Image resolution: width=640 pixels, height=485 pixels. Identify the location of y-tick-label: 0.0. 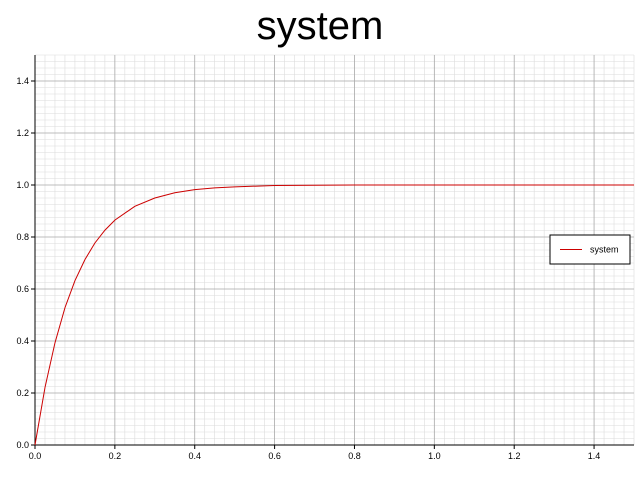
(22, 445).